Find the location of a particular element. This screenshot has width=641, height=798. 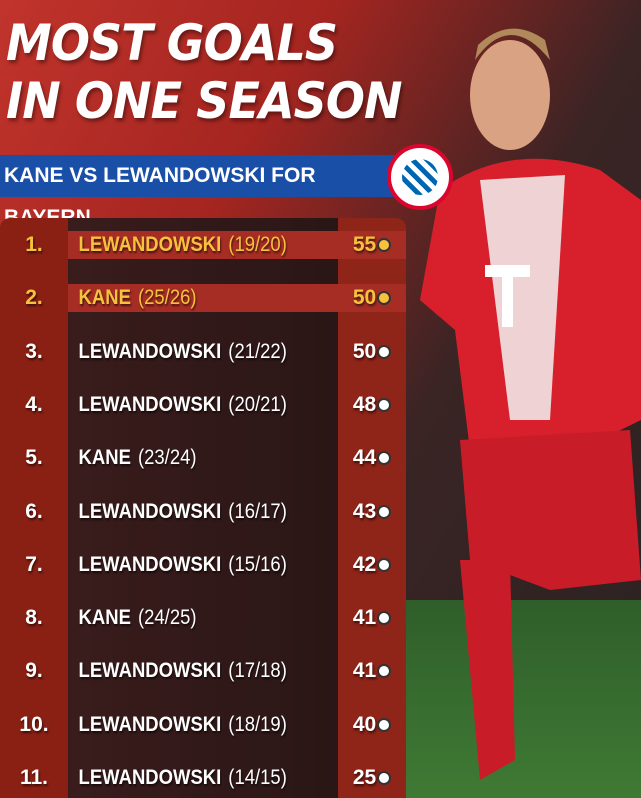

player-name: KANE (23/24) is located at coordinates (187, 458).